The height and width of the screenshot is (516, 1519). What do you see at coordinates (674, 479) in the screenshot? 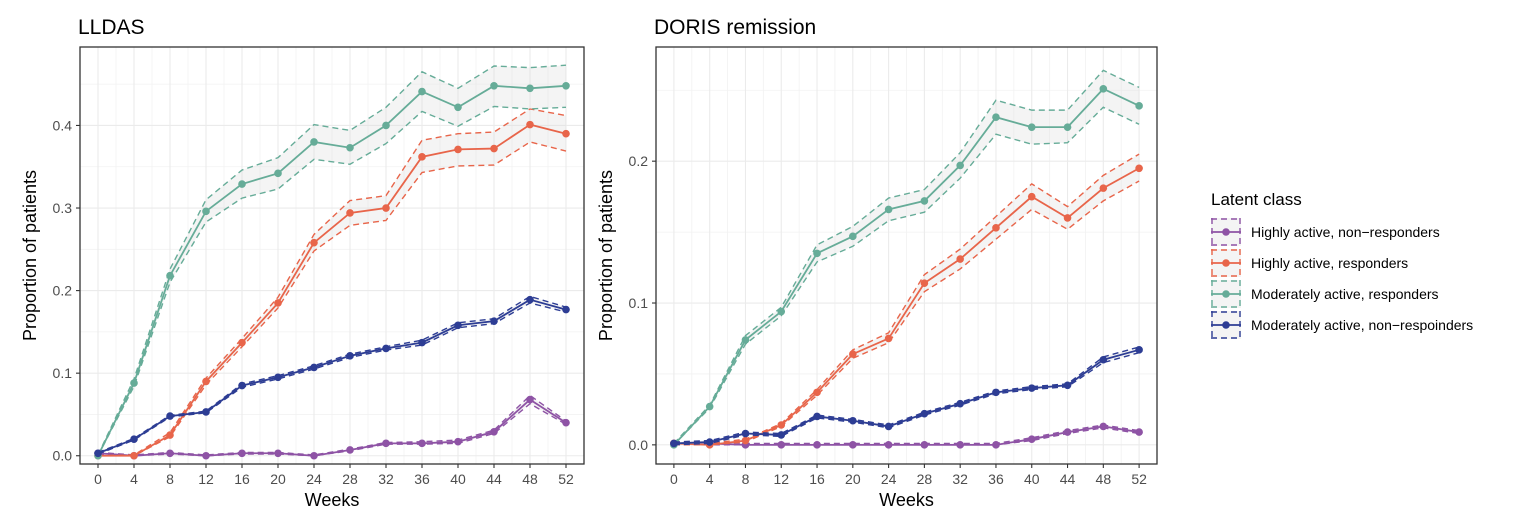
I see `x-tick-label: 0` at bounding box center [674, 479].